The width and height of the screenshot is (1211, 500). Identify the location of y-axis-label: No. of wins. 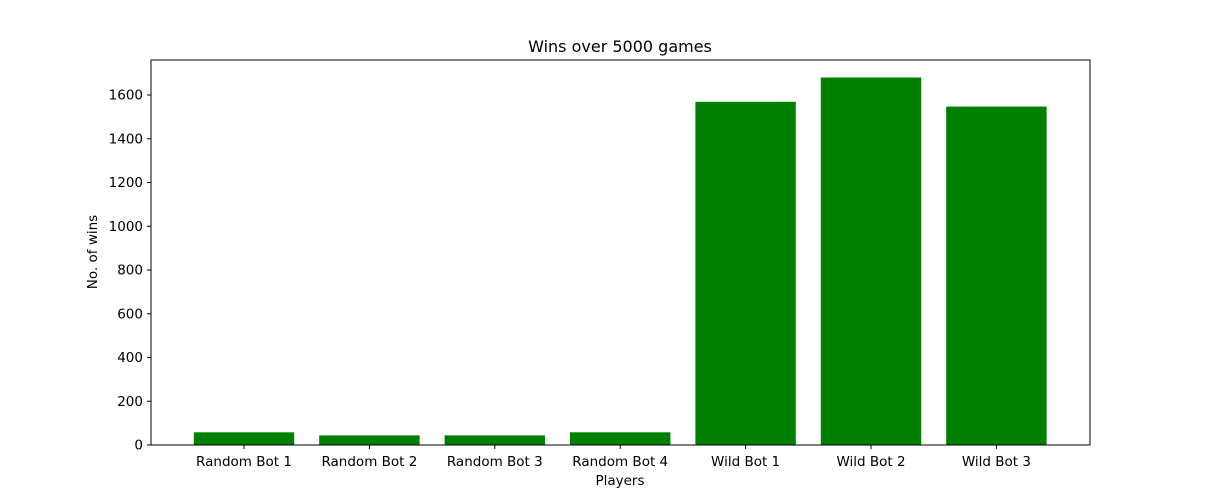
(93, 252).